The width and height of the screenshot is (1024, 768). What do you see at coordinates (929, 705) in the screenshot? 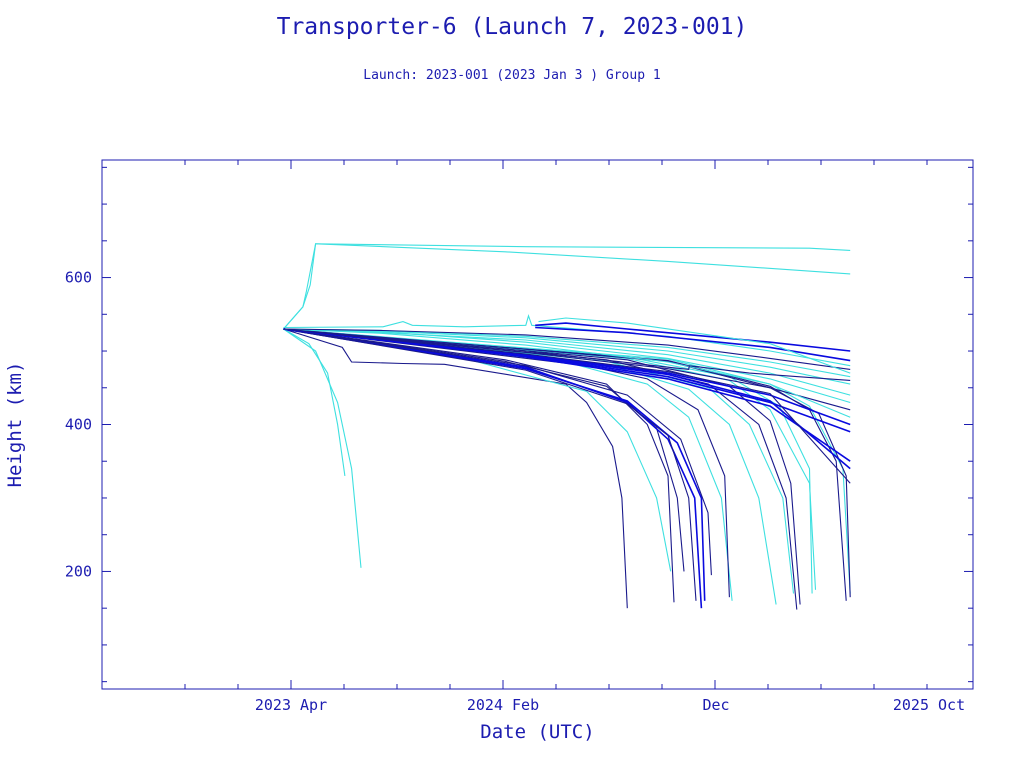
I see `x-tick-label: 2025 Oct` at bounding box center [929, 705].